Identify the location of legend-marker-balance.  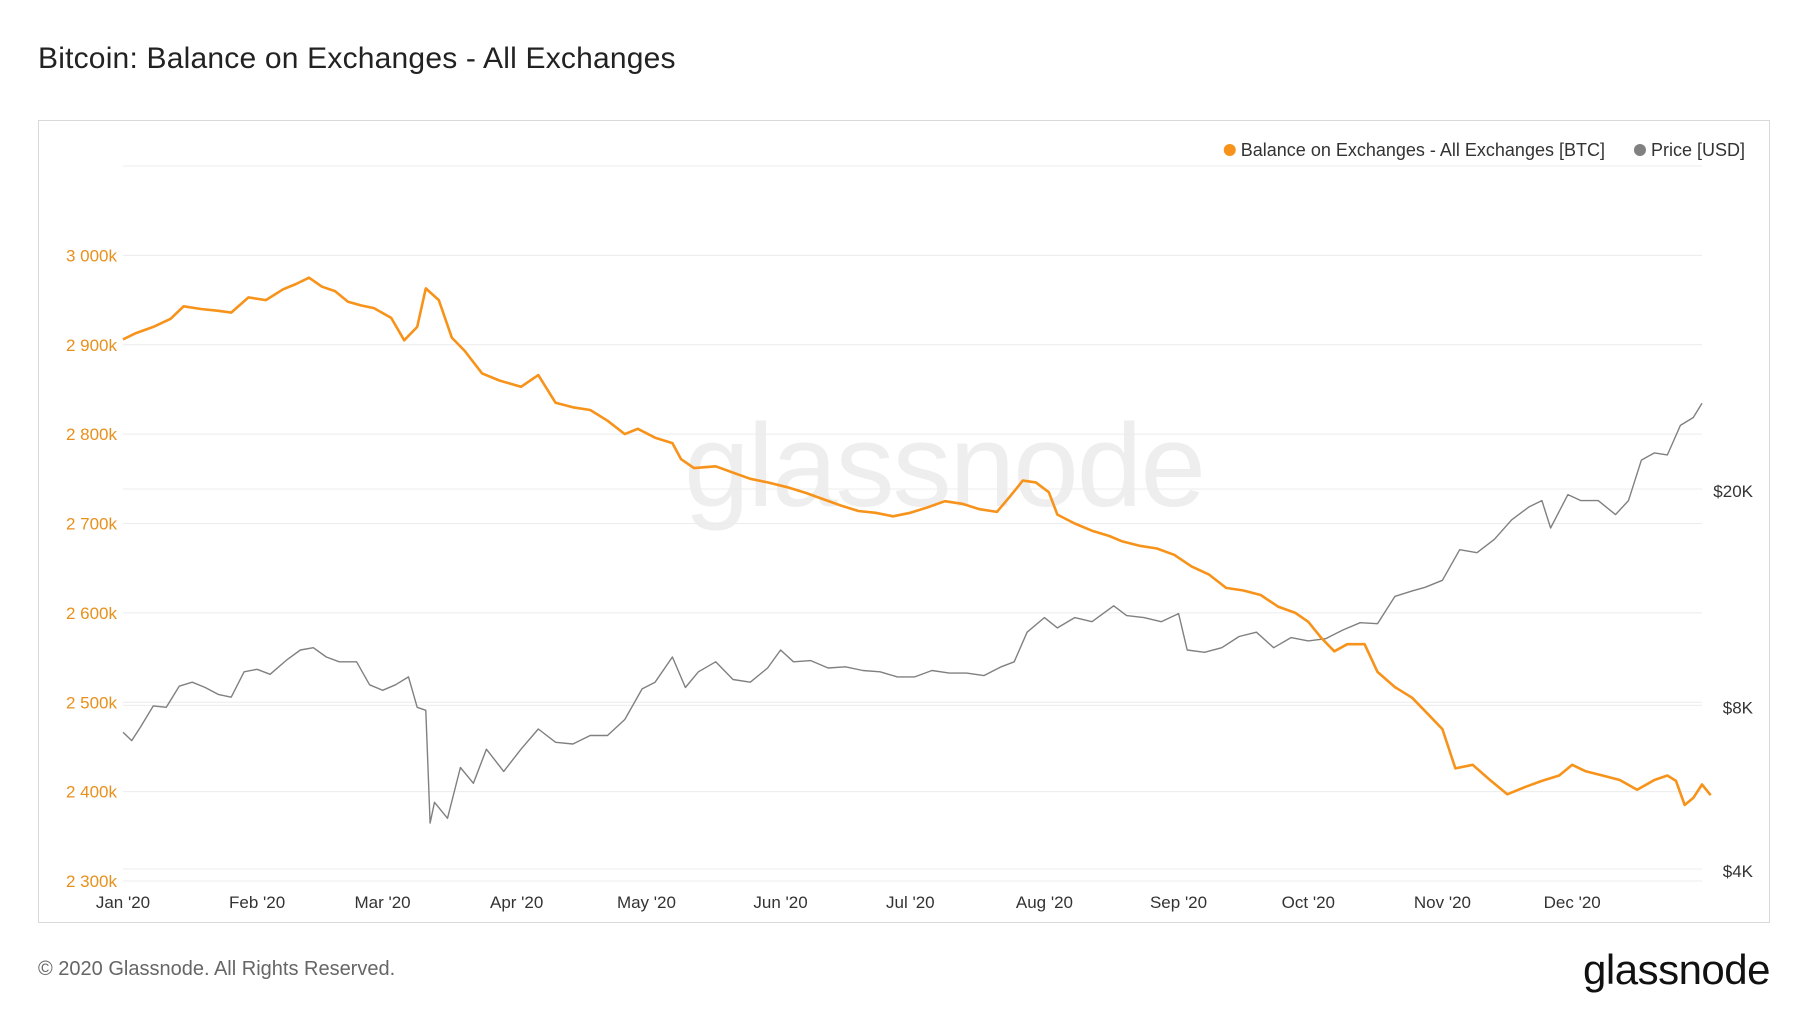
(1229, 150).